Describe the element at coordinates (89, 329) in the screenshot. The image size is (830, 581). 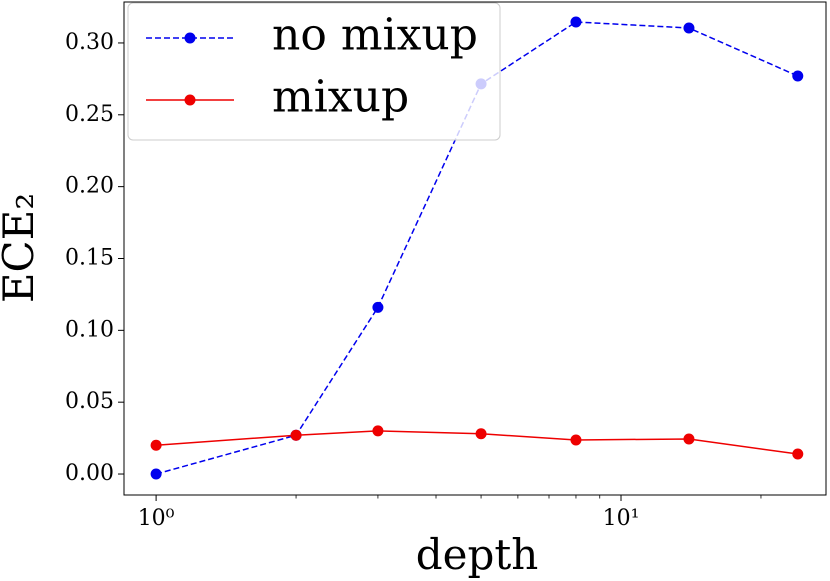
I see `y-tick-label: 0.10` at that location.